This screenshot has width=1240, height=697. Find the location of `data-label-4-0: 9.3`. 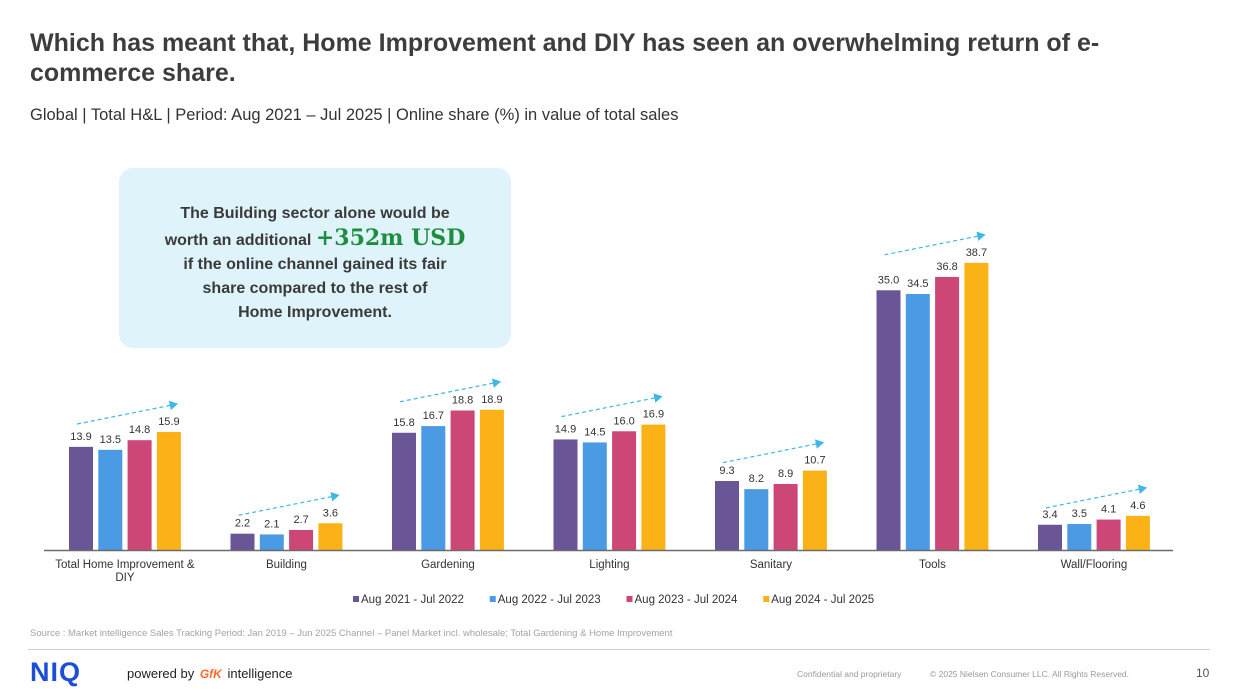

data-label-4-0: 9.3 is located at coordinates (726, 471).